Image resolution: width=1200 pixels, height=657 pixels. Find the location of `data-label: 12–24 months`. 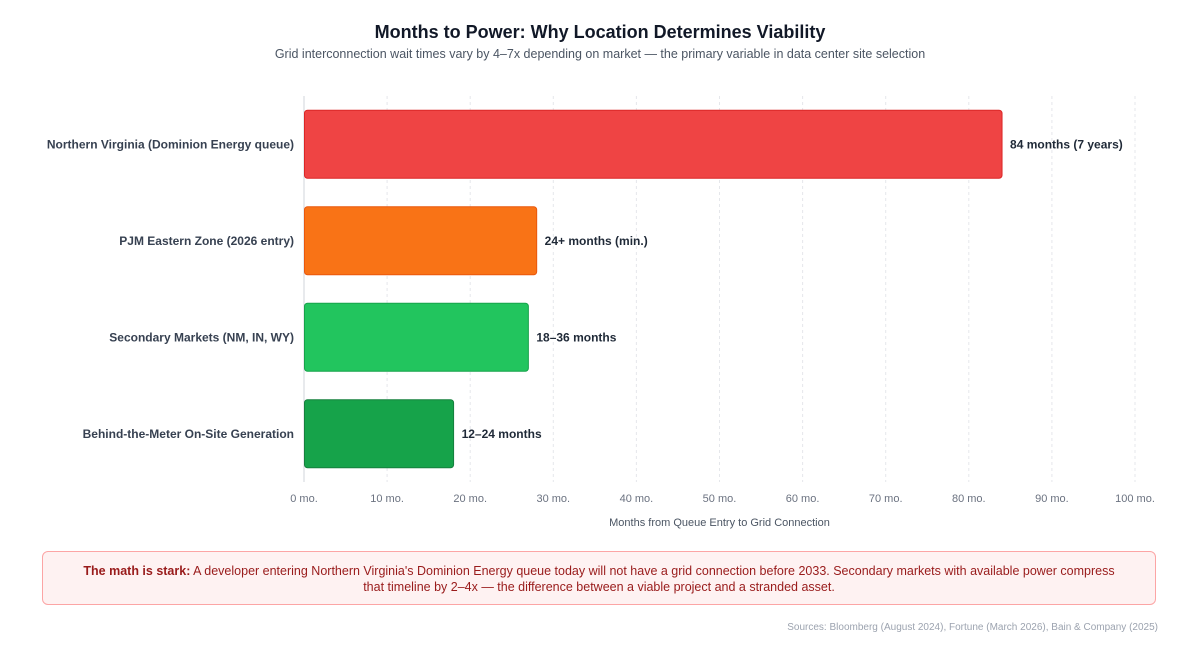

data-label: 12–24 months is located at coordinates (502, 434).